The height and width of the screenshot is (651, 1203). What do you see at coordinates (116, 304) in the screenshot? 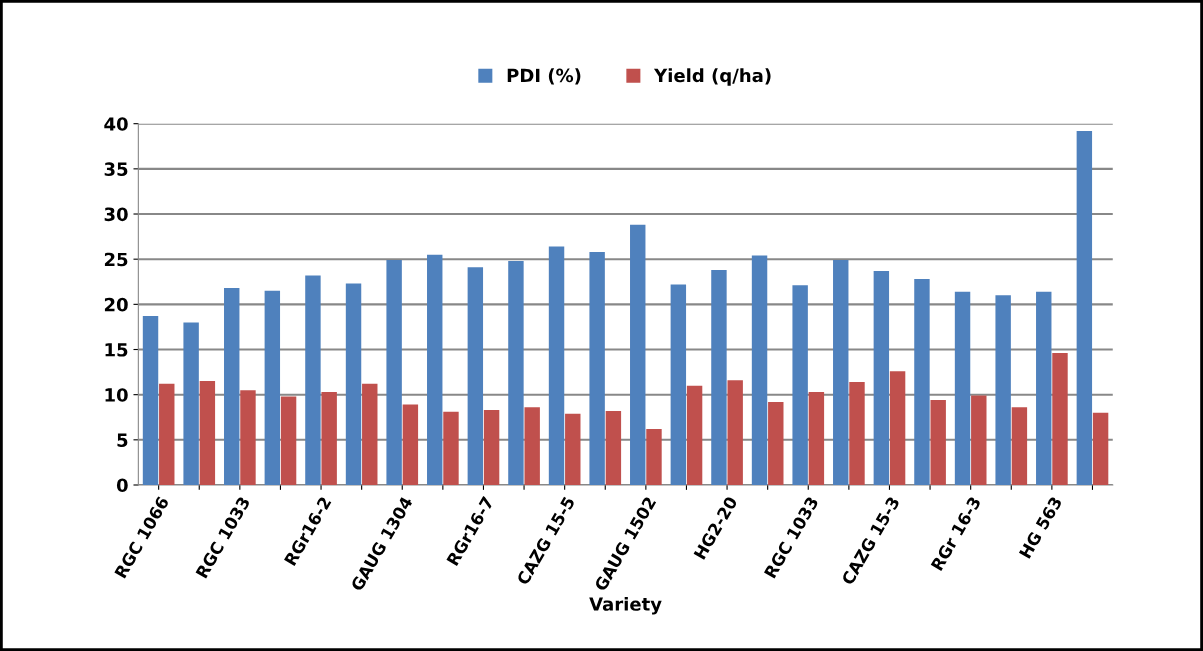
I see `y-tick-label: 20` at bounding box center [116, 304].